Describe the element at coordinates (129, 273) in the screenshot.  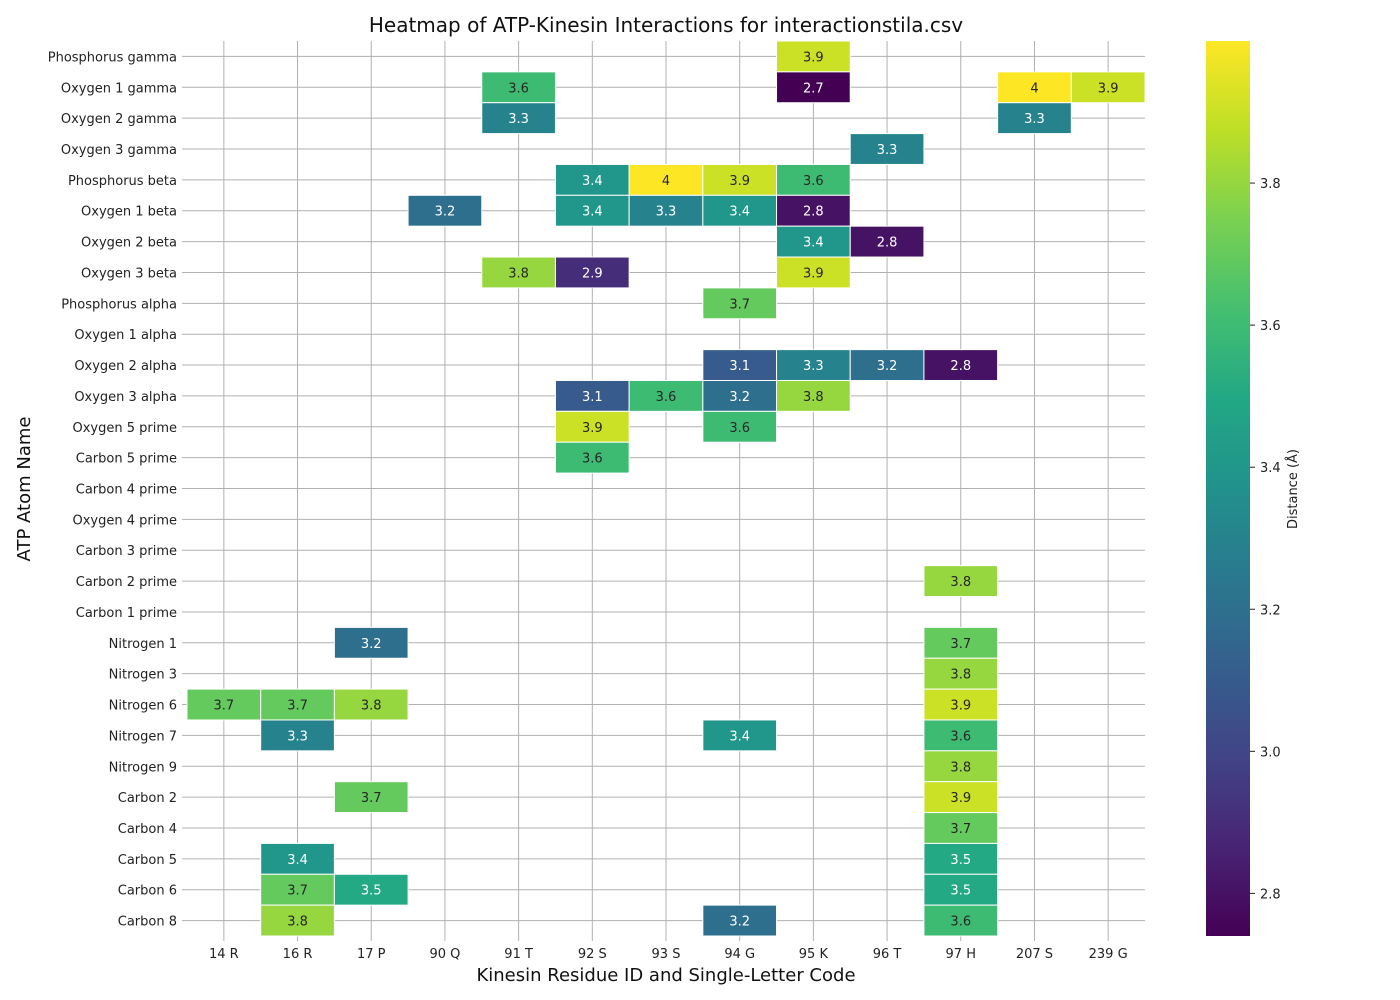
I see `y-tick-label: Oxygen 3 beta` at that location.